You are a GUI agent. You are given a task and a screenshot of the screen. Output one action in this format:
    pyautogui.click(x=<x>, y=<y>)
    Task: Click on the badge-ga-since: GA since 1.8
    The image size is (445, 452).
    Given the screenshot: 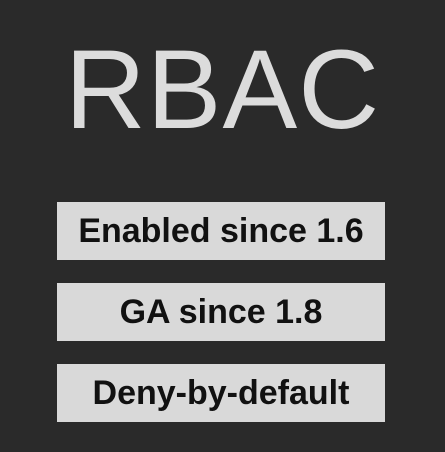 What is the action you would take?
    pyautogui.click(x=221, y=312)
    